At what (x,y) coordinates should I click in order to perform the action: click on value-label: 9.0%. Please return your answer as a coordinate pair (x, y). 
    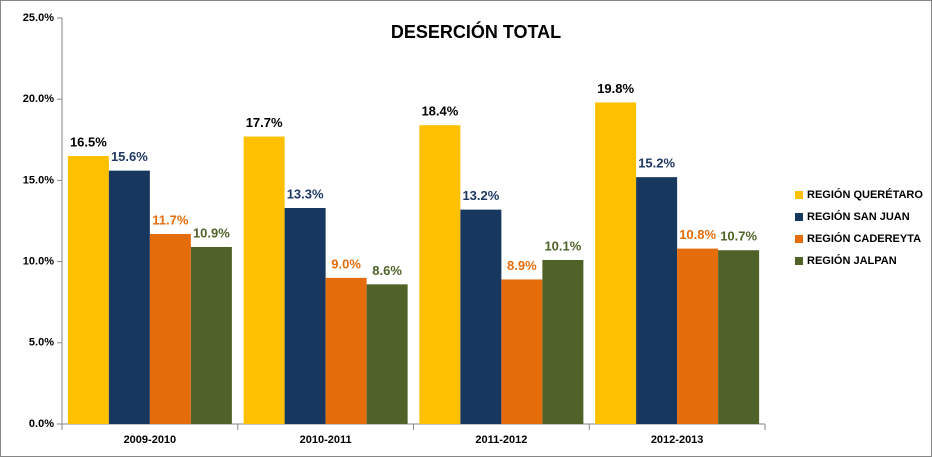
    Looking at the image, I should click on (346, 263).